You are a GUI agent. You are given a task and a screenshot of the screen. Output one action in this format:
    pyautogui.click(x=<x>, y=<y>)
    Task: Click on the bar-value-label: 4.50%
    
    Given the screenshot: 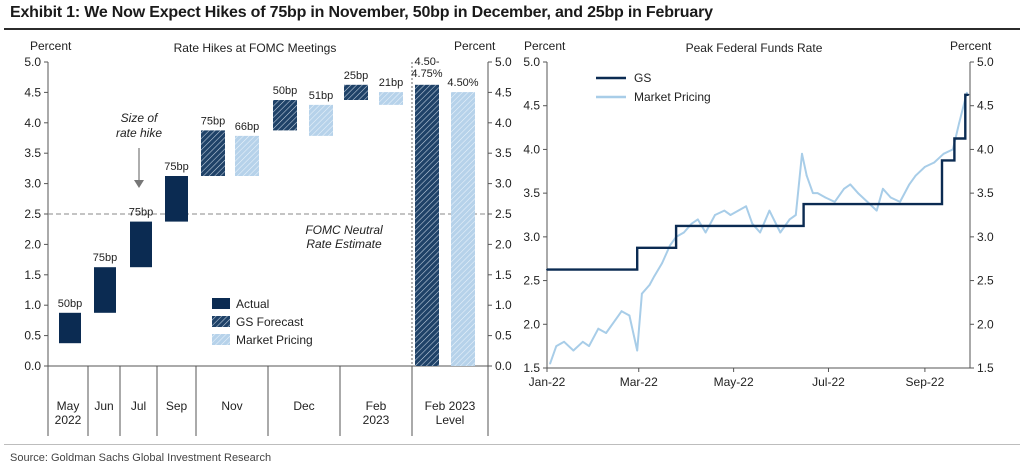 What is the action you would take?
    pyautogui.click(x=462, y=83)
    